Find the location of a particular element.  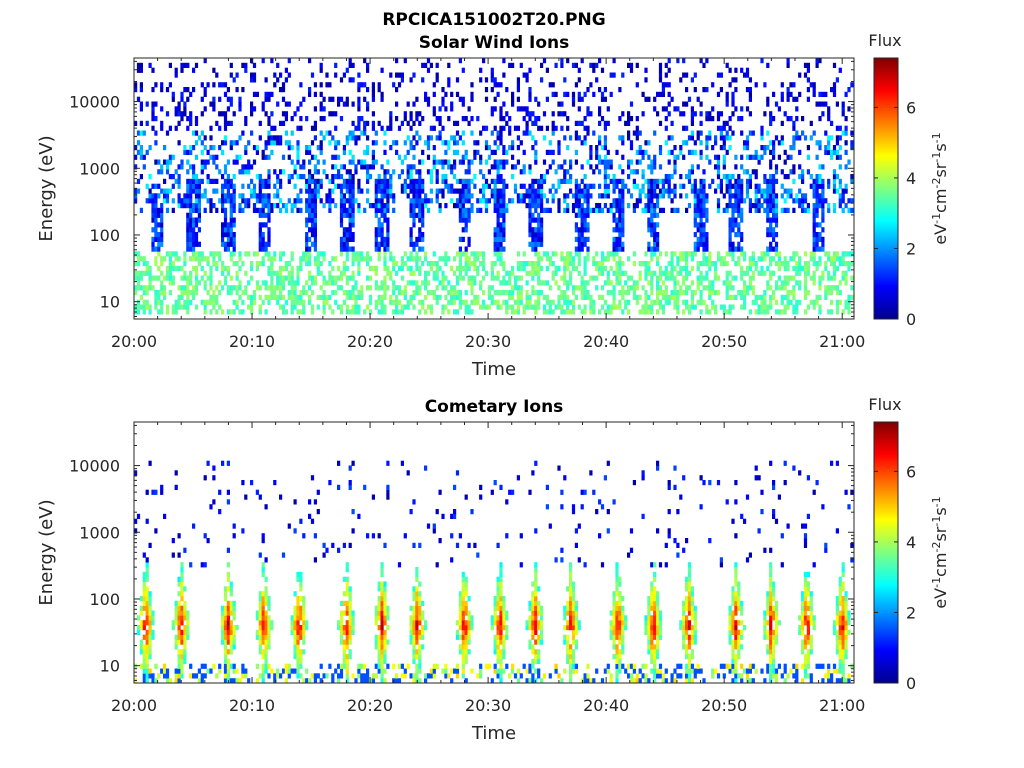

y-axis-label: Energy (eV) is located at coordinates (46, 188).